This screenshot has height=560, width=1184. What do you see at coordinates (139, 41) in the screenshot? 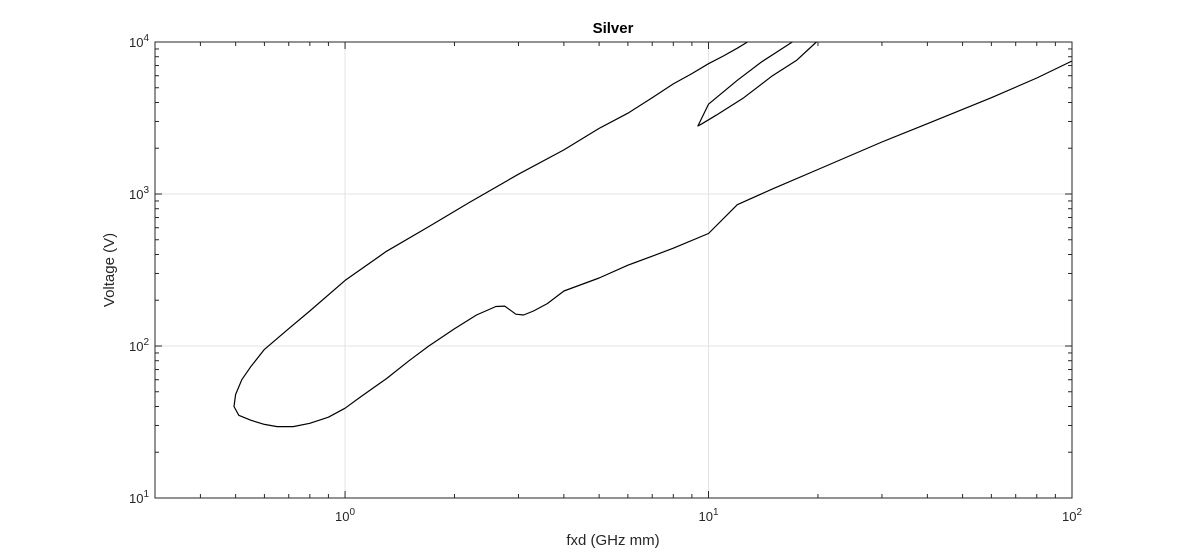
I see `y-tick-label: 10⁴` at bounding box center [139, 41].